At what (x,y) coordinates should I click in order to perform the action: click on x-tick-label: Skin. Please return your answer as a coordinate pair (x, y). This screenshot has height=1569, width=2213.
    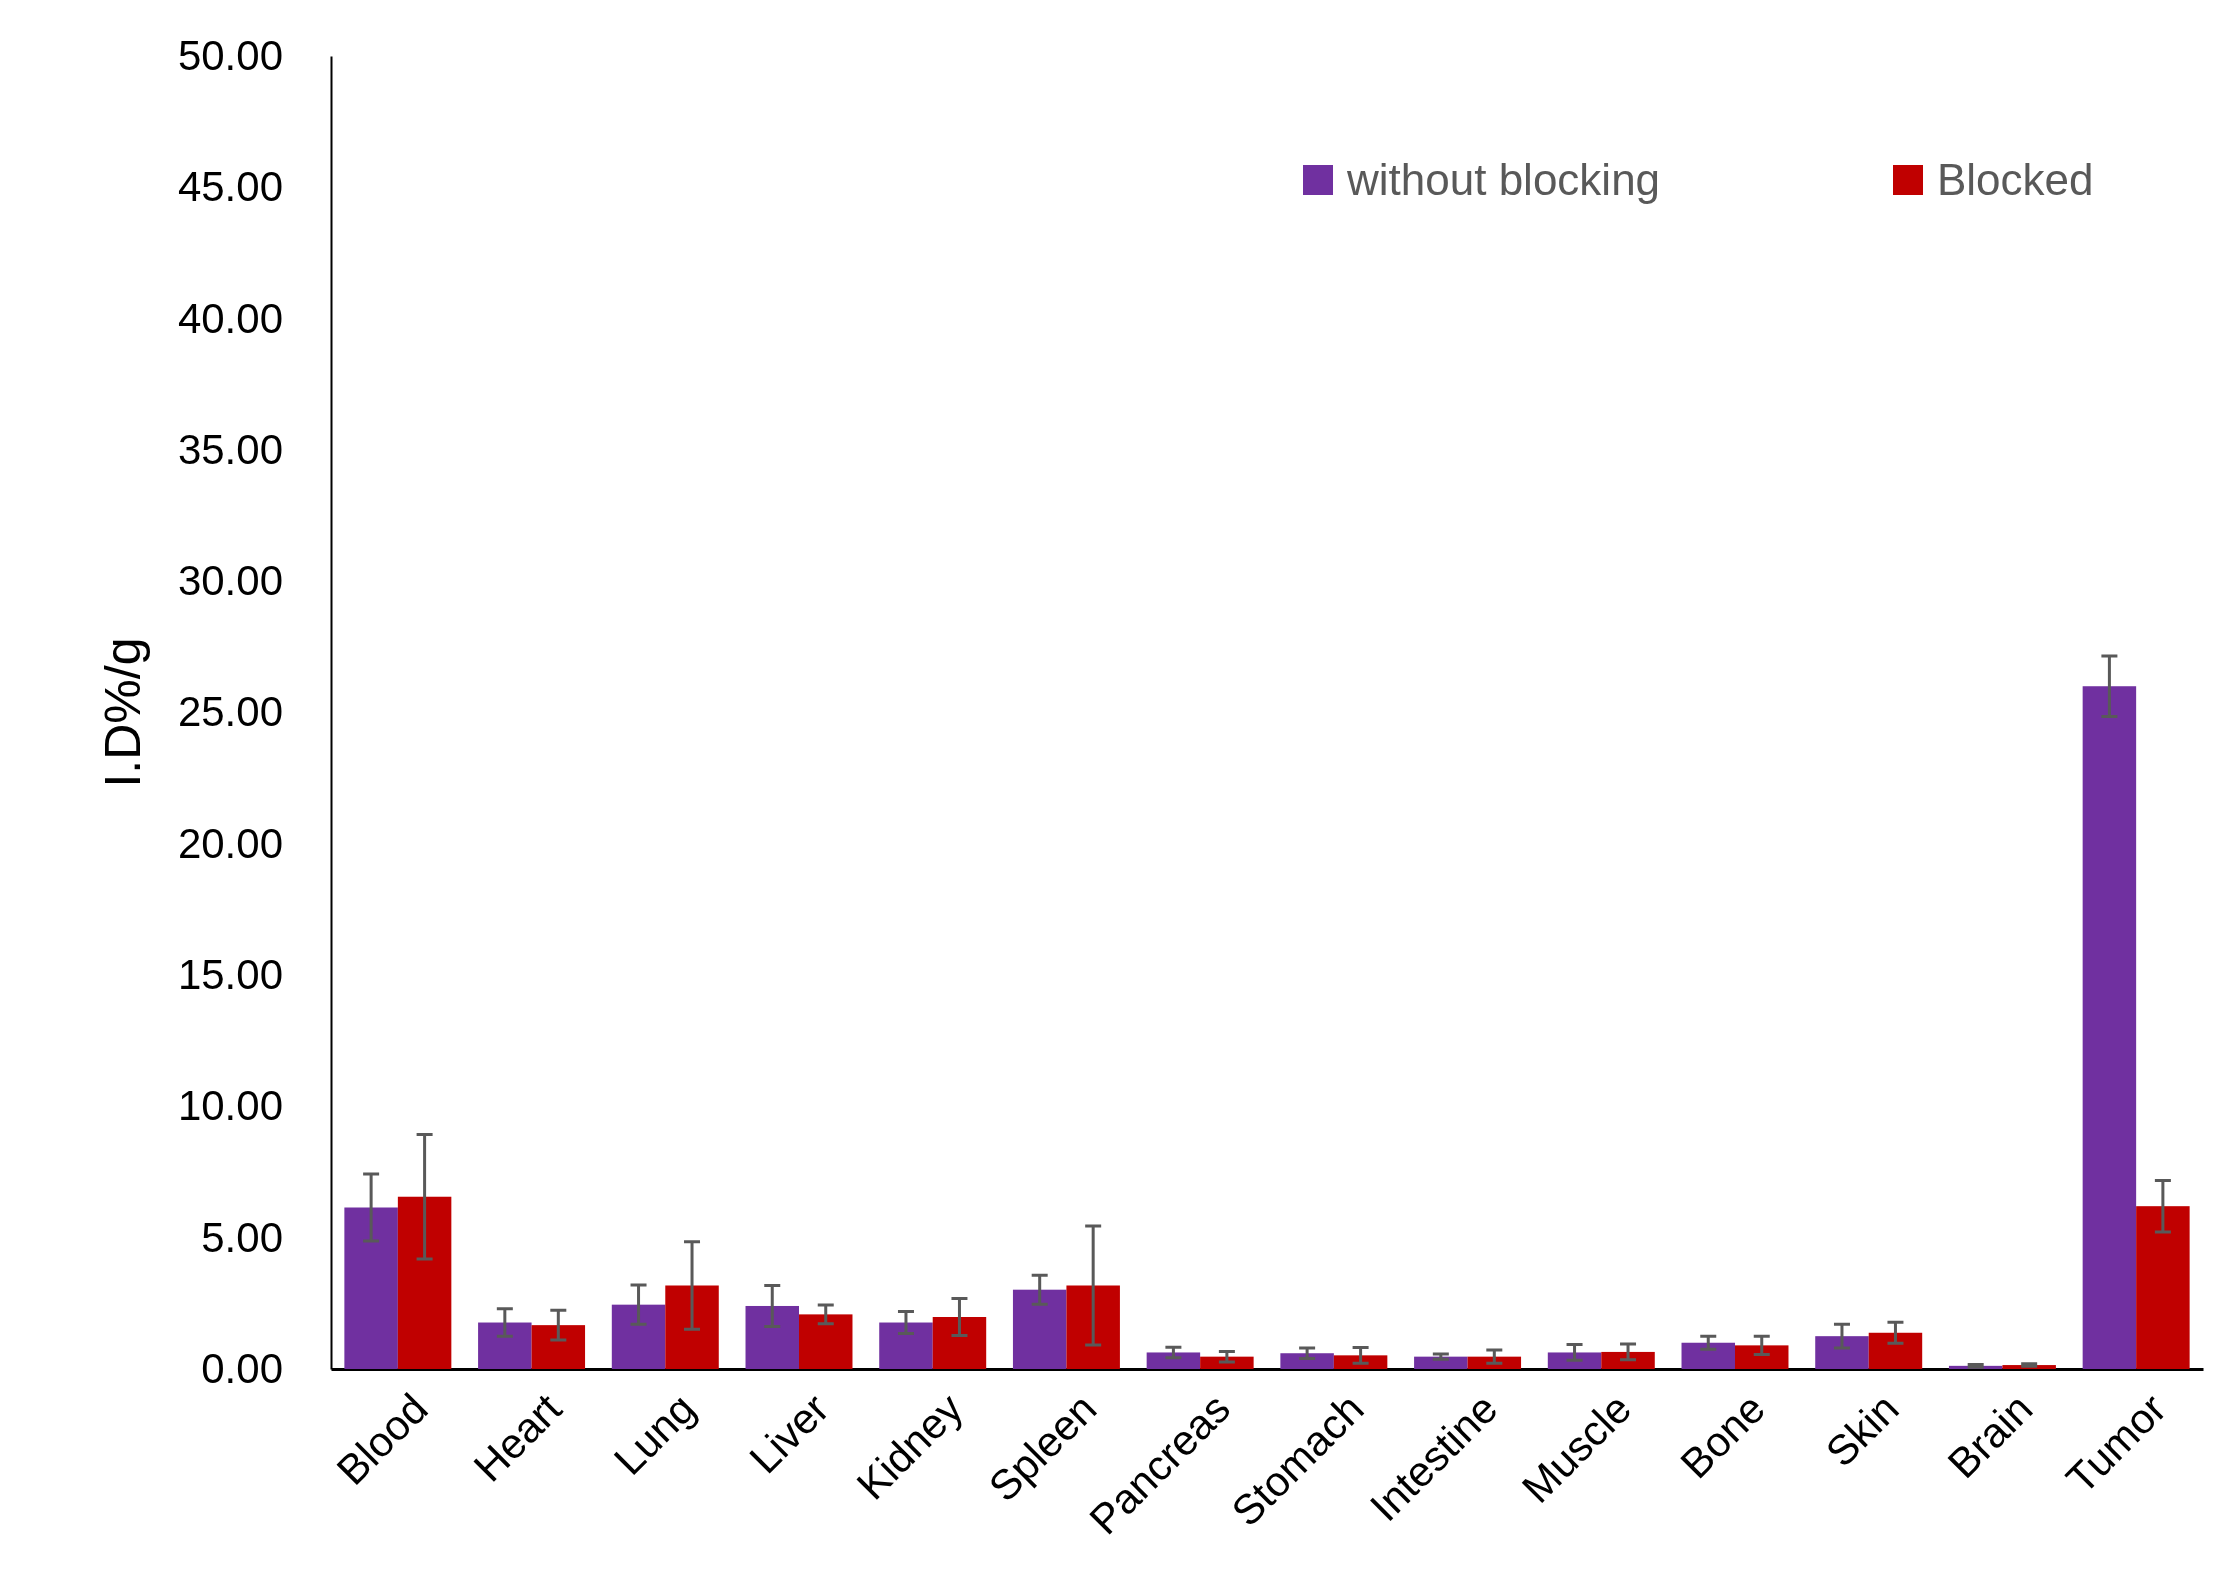
    Looking at the image, I should click on (1862, 1430).